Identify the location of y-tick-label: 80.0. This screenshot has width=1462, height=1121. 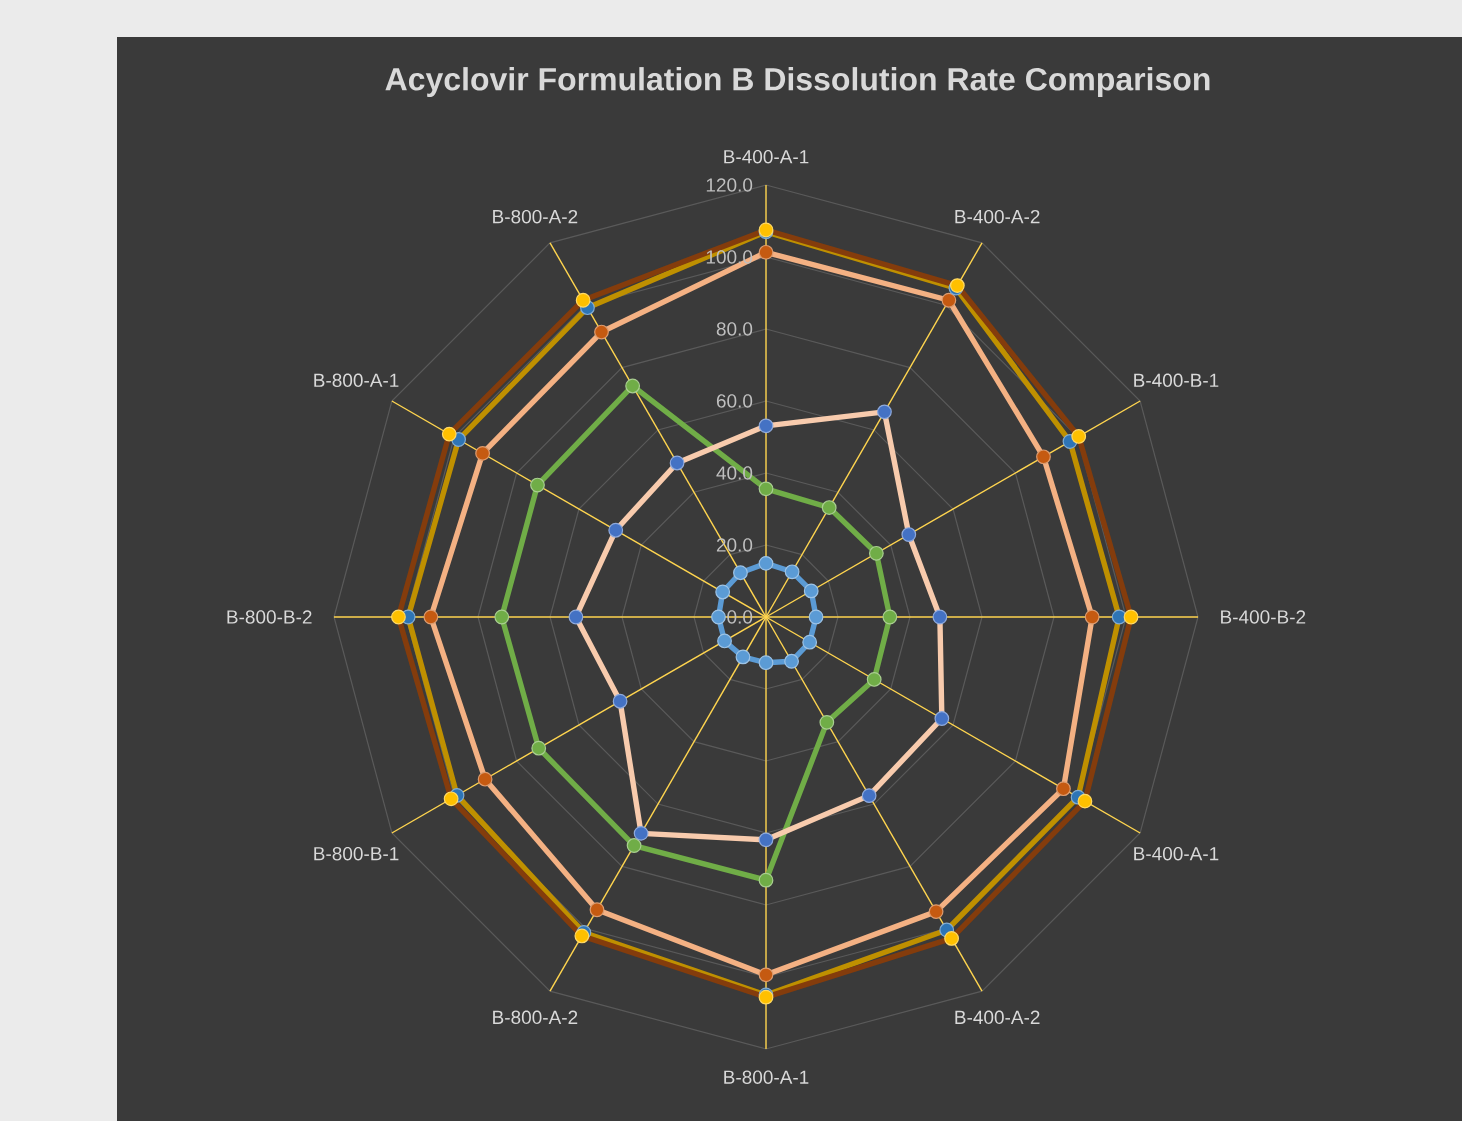
(734, 329).